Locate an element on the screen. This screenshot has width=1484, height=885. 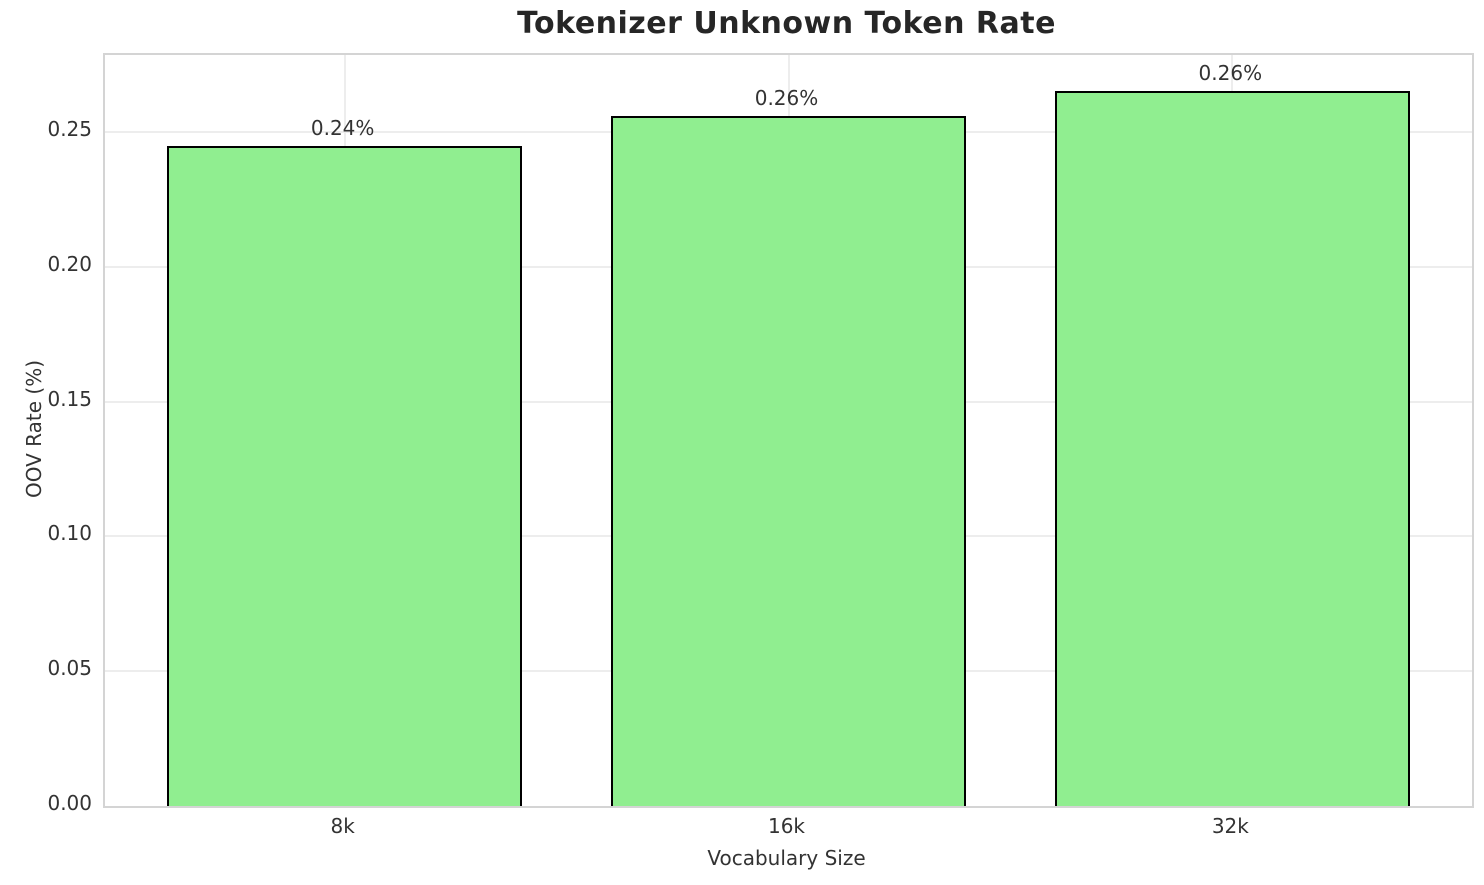
y-tick-label: 0.20 is located at coordinates (69, 263).